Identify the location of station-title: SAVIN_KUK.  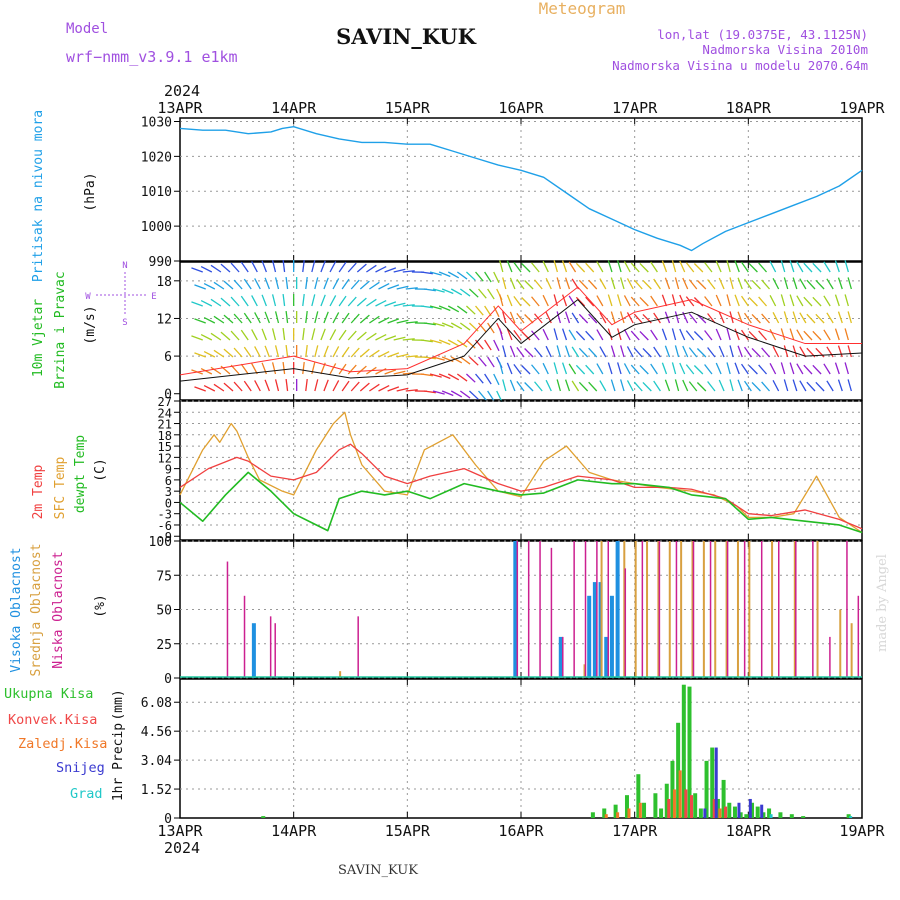
(406, 36).